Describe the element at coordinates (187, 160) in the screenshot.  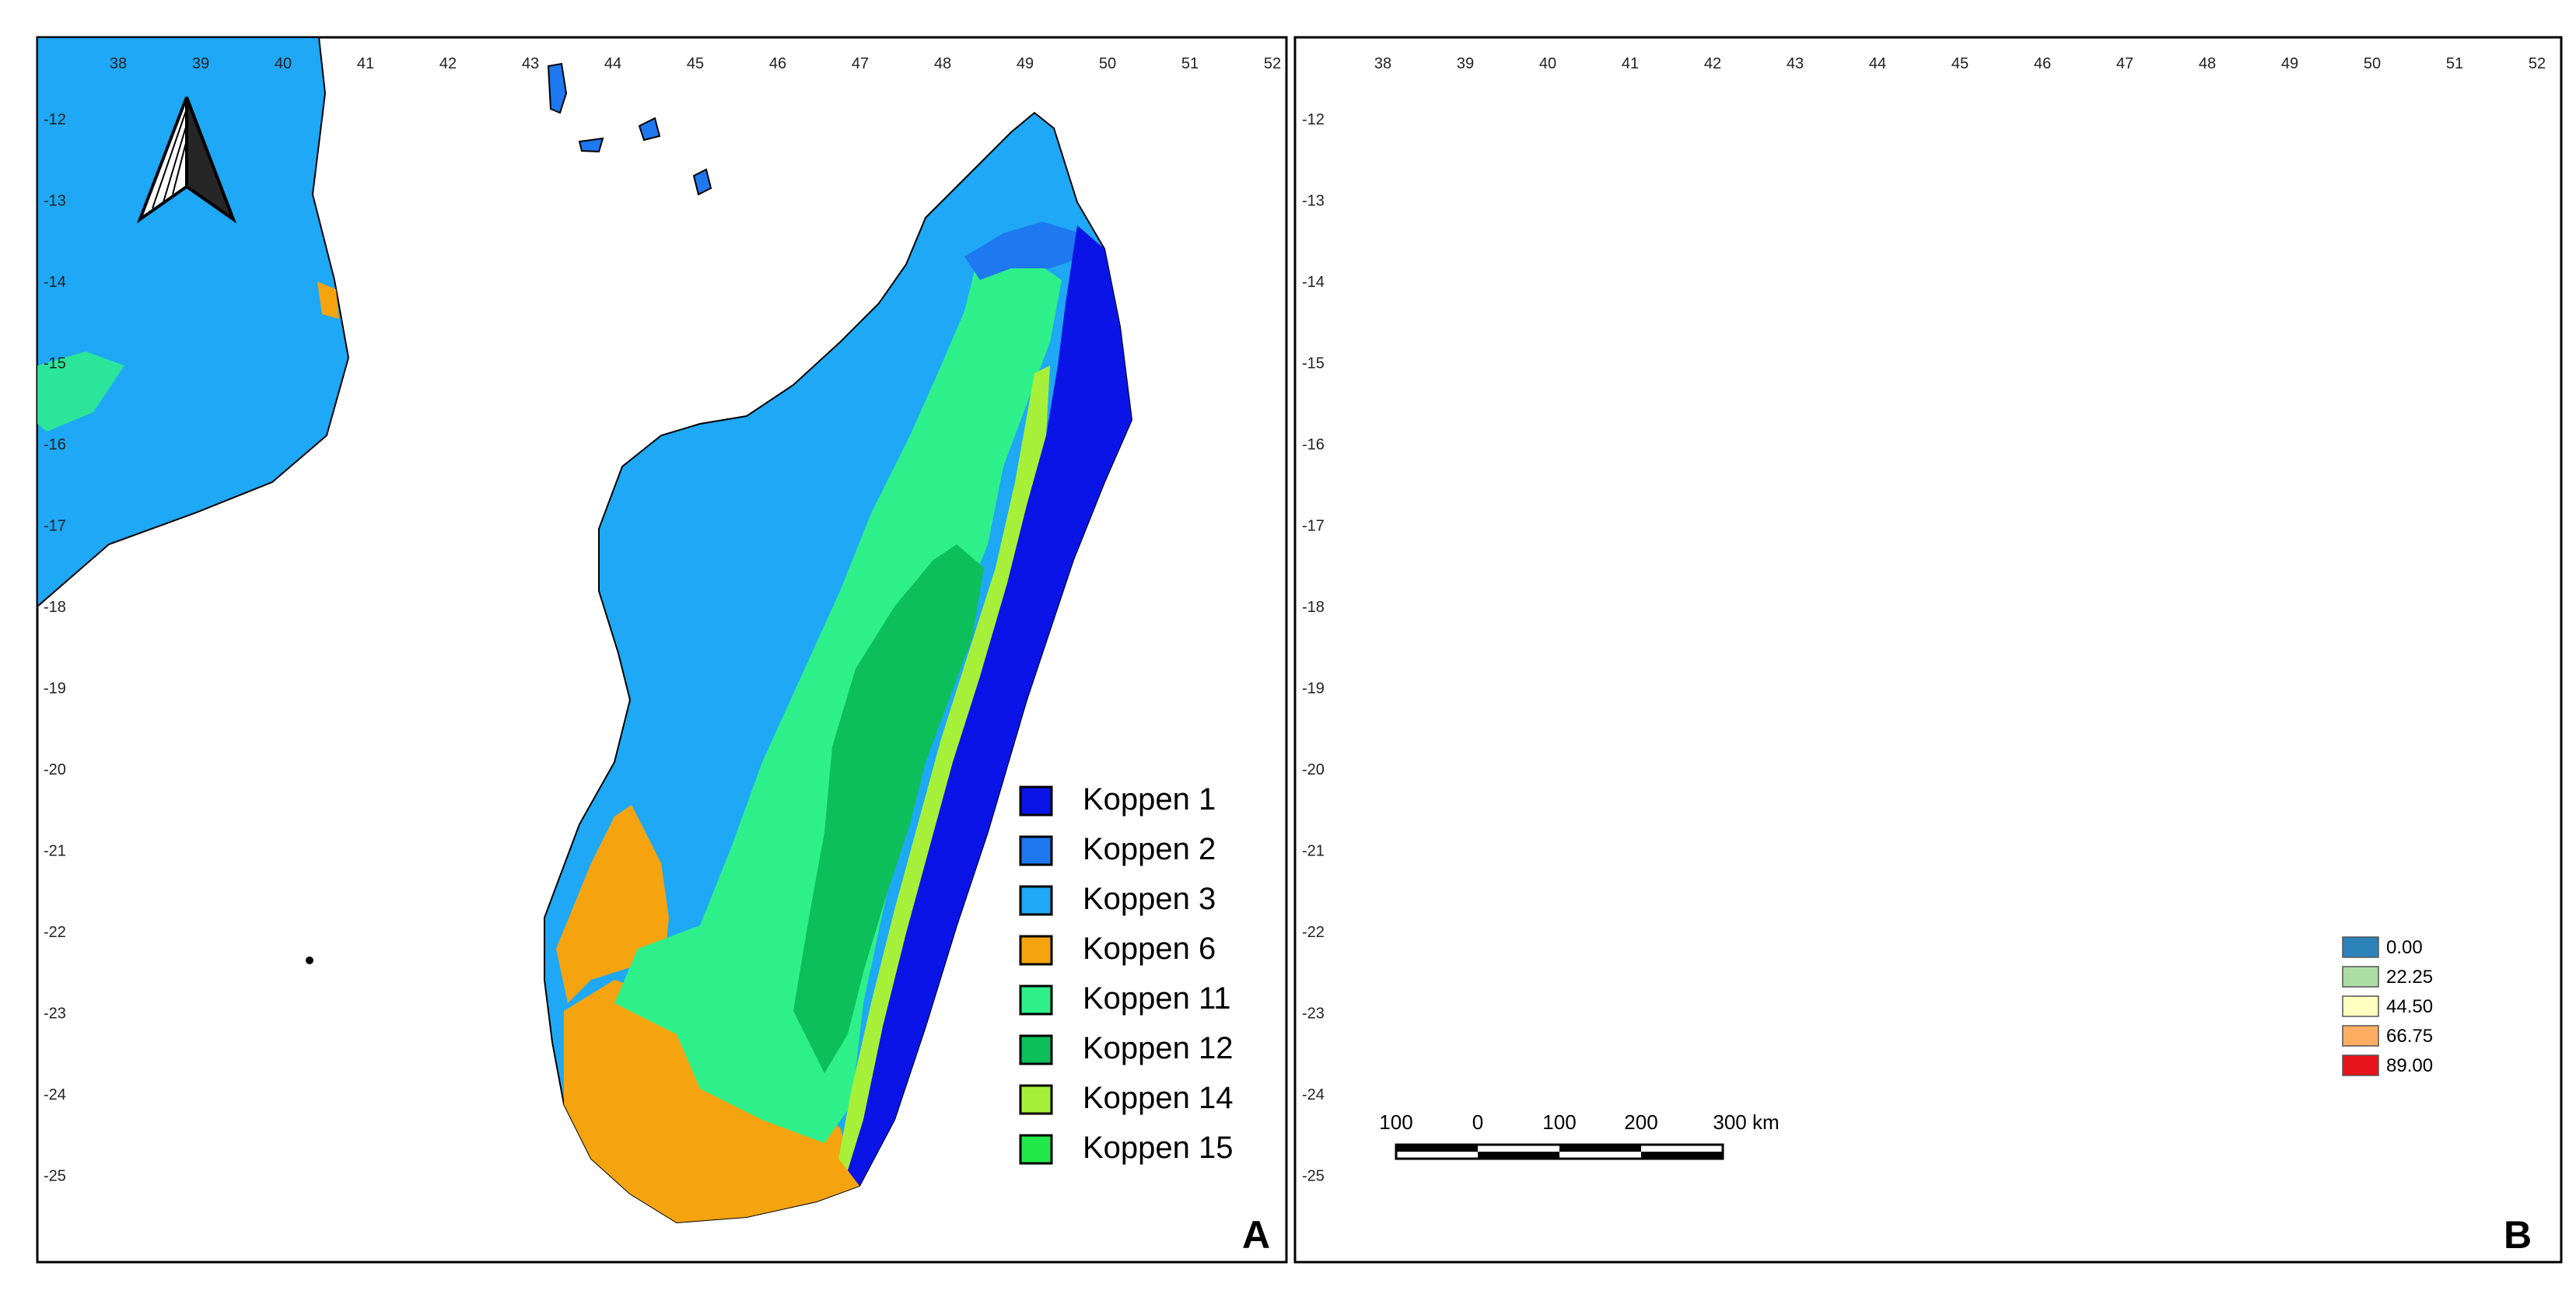
I see `north-arrow-icon` at that location.